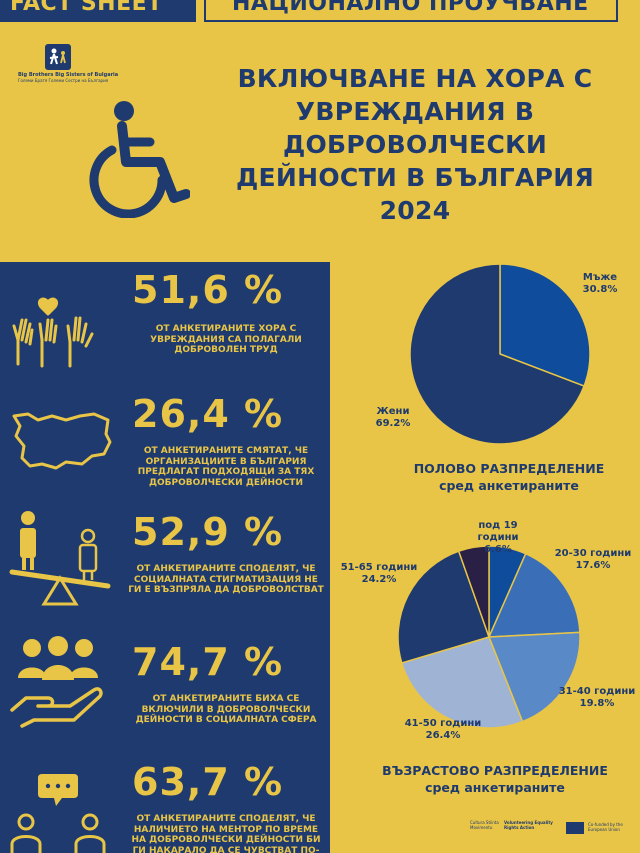  What do you see at coordinates (600, 289) in the screenshot?
I see `slice-value: 30.8%` at bounding box center [600, 289].